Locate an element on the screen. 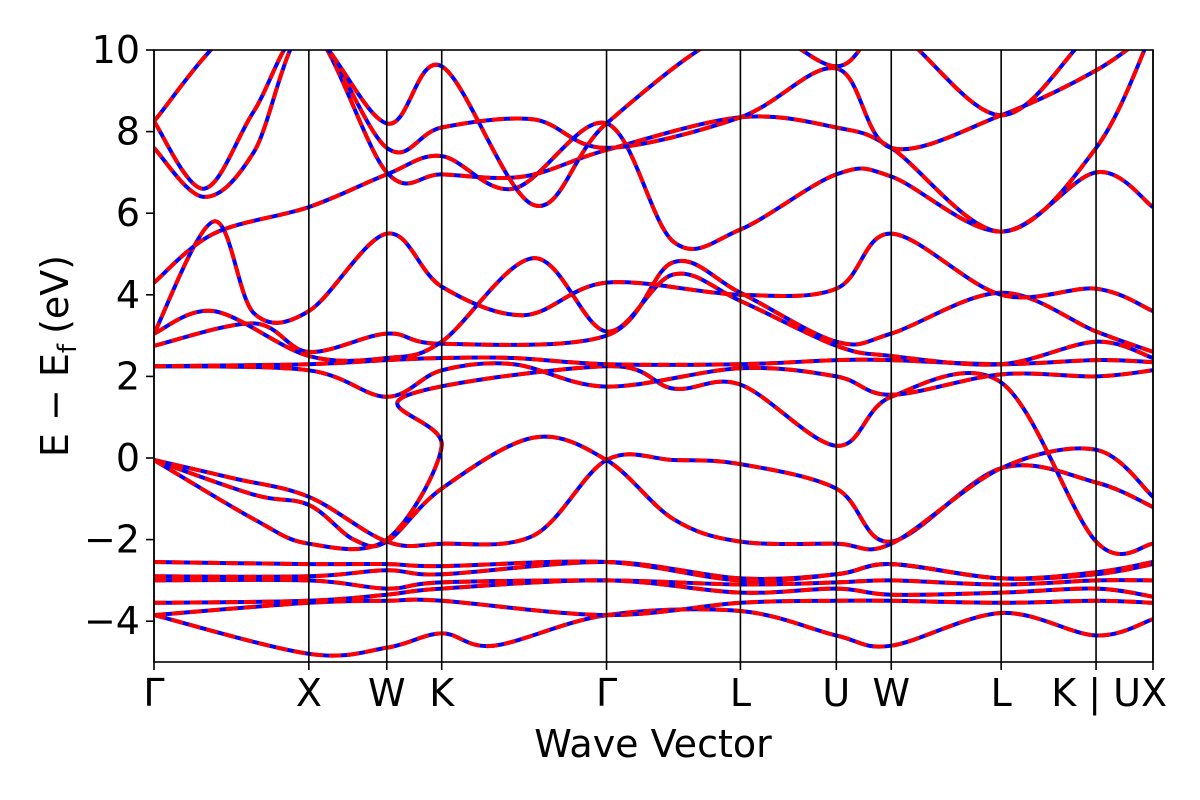 This screenshot has width=1200, height=800. y-axis-label-main: E − E is located at coordinates (55, 405).